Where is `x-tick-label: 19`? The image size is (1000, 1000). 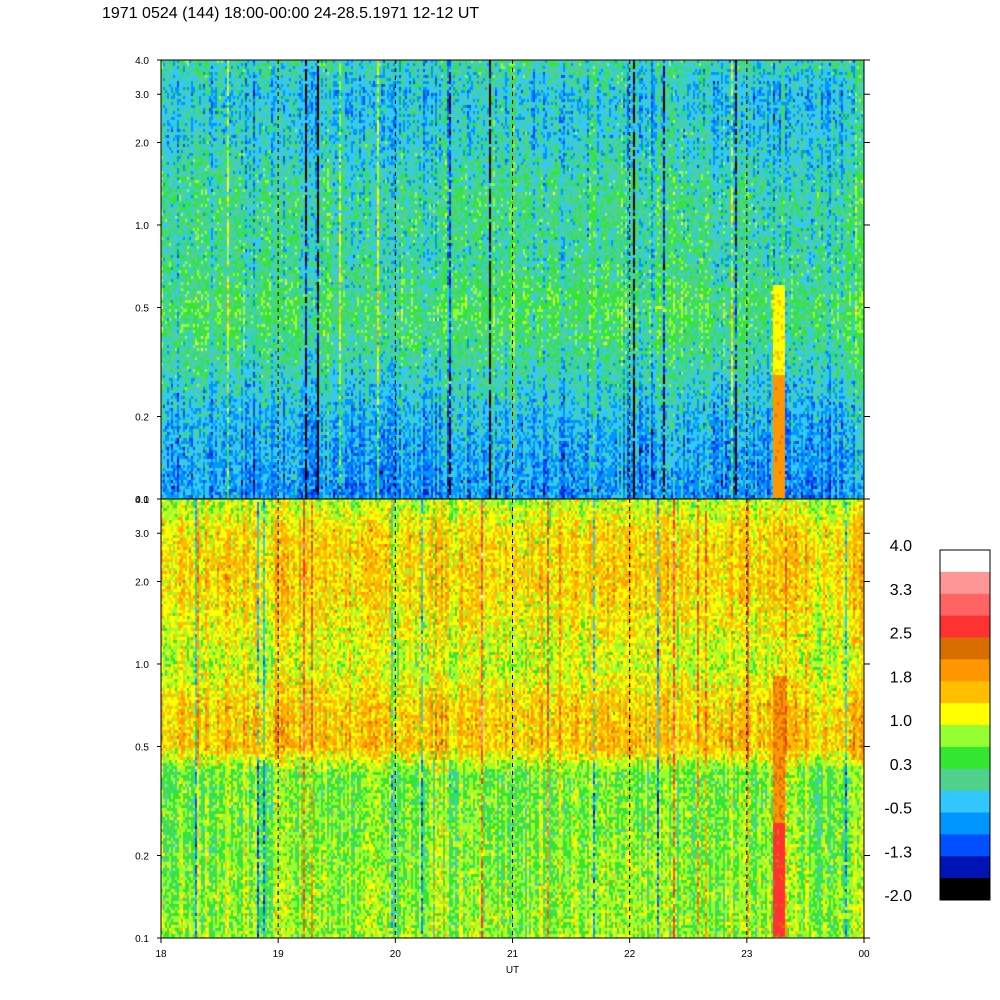 x-tick-label: 19 is located at coordinates (279, 954).